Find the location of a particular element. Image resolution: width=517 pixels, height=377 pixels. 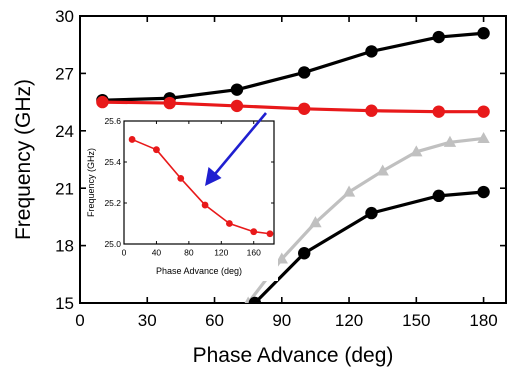

main-x-tick-label: 0 is located at coordinates (79, 320).